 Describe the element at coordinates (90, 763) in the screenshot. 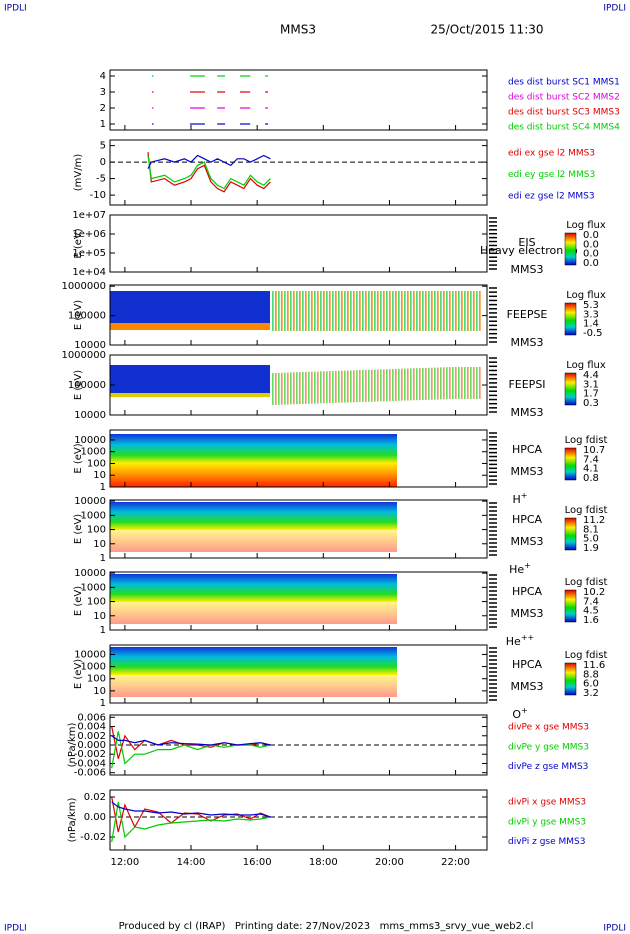

I see `y-tick-label: -0.004` at that location.